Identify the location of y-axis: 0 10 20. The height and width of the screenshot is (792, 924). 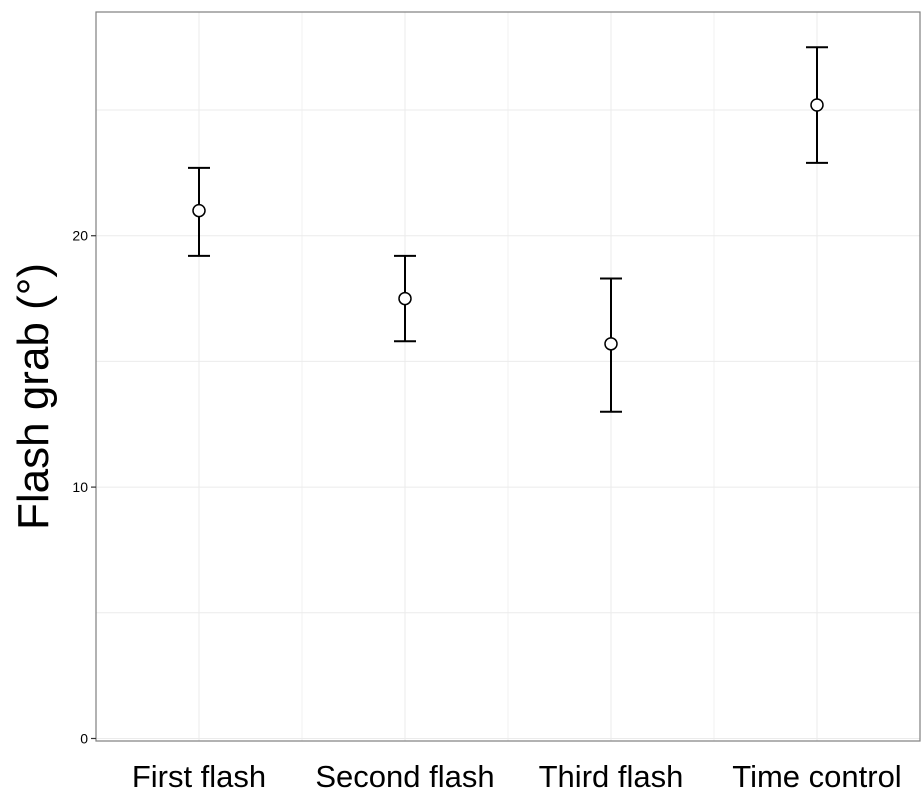
(84, 487).